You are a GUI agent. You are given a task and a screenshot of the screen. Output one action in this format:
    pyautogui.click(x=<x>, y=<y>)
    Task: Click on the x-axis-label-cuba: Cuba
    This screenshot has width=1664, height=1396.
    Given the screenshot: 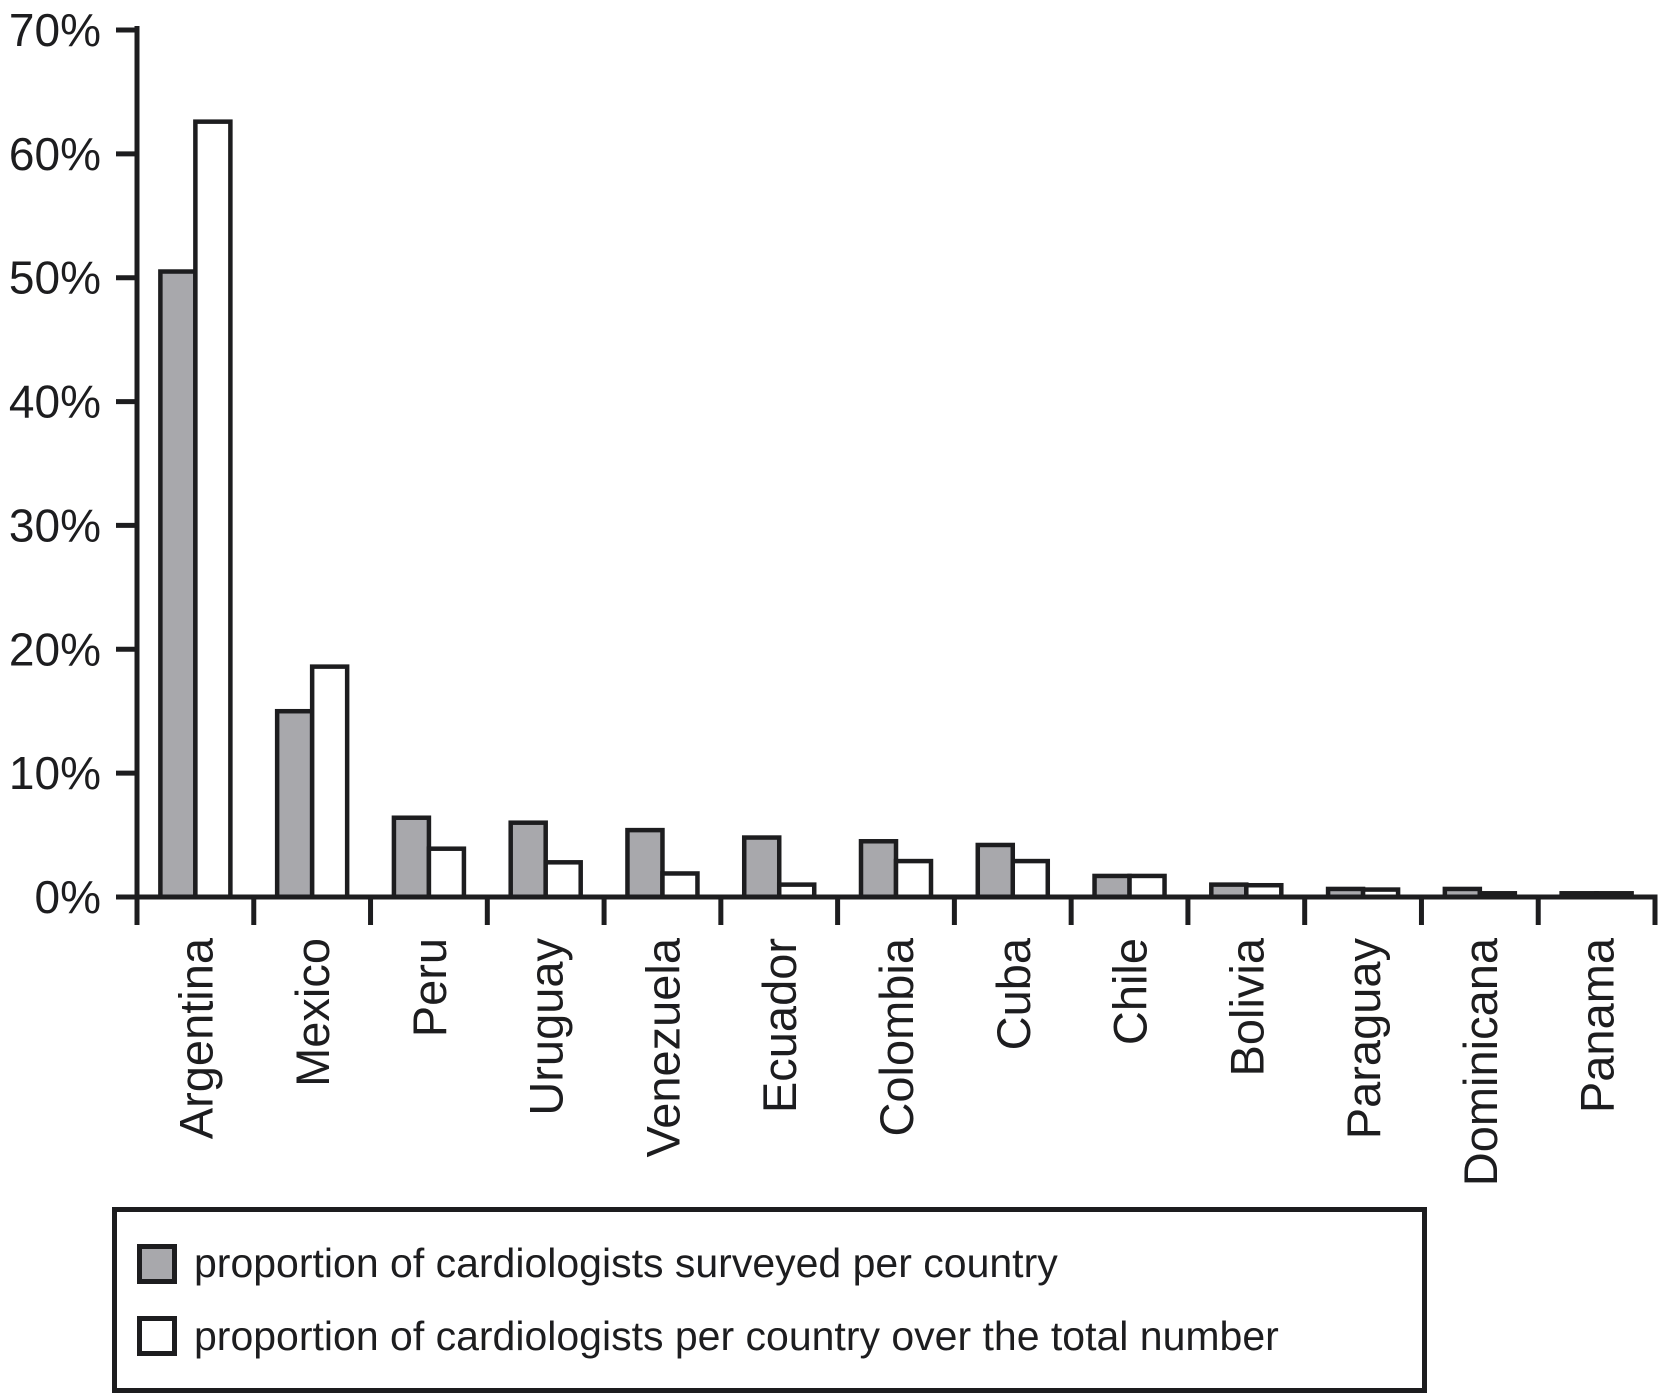 What is the action you would take?
    pyautogui.click(x=1013, y=993)
    